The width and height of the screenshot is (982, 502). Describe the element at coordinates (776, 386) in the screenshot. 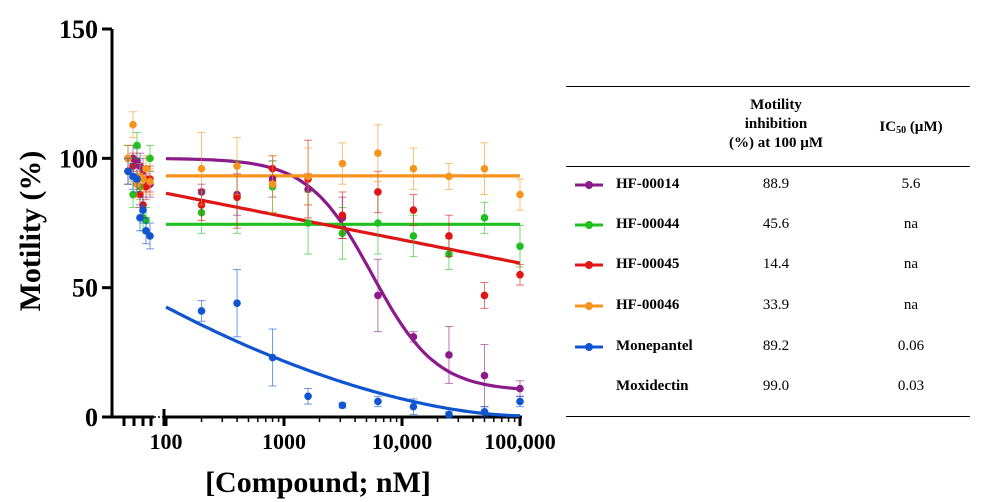

I see `row-inhibition: 99.0` at that location.